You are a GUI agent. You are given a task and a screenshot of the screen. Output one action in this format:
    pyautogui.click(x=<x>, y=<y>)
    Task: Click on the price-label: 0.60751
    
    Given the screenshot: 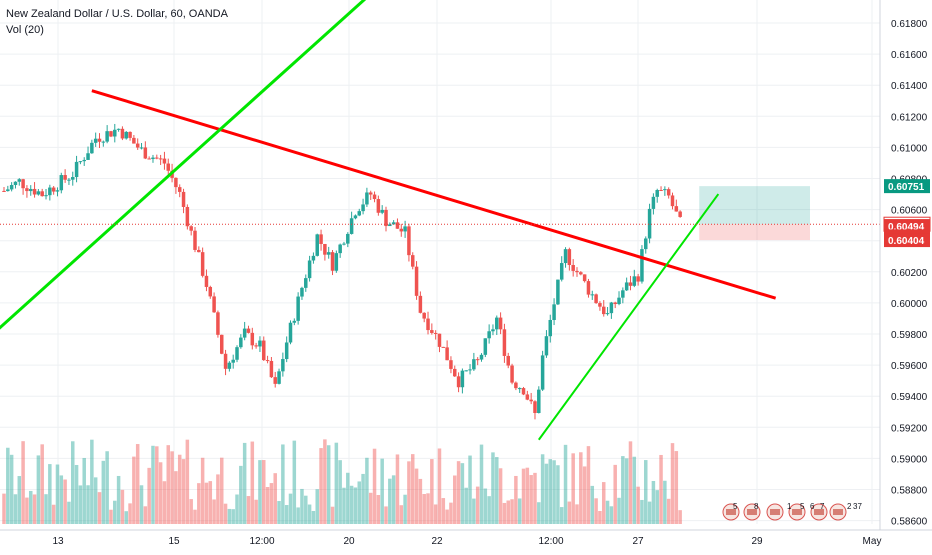 What is the action you would take?
    pyautogui.click(x=907, y=186)
    